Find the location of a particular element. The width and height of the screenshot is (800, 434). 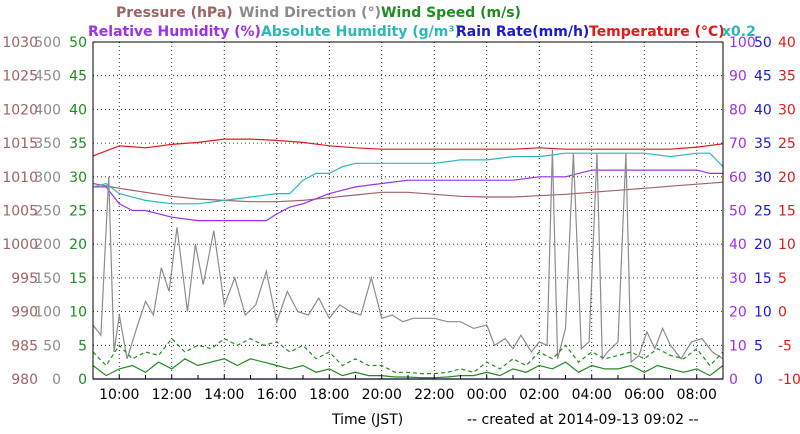

legend-pressure: Pressure (hPa) is located at coordinates (174, 13).